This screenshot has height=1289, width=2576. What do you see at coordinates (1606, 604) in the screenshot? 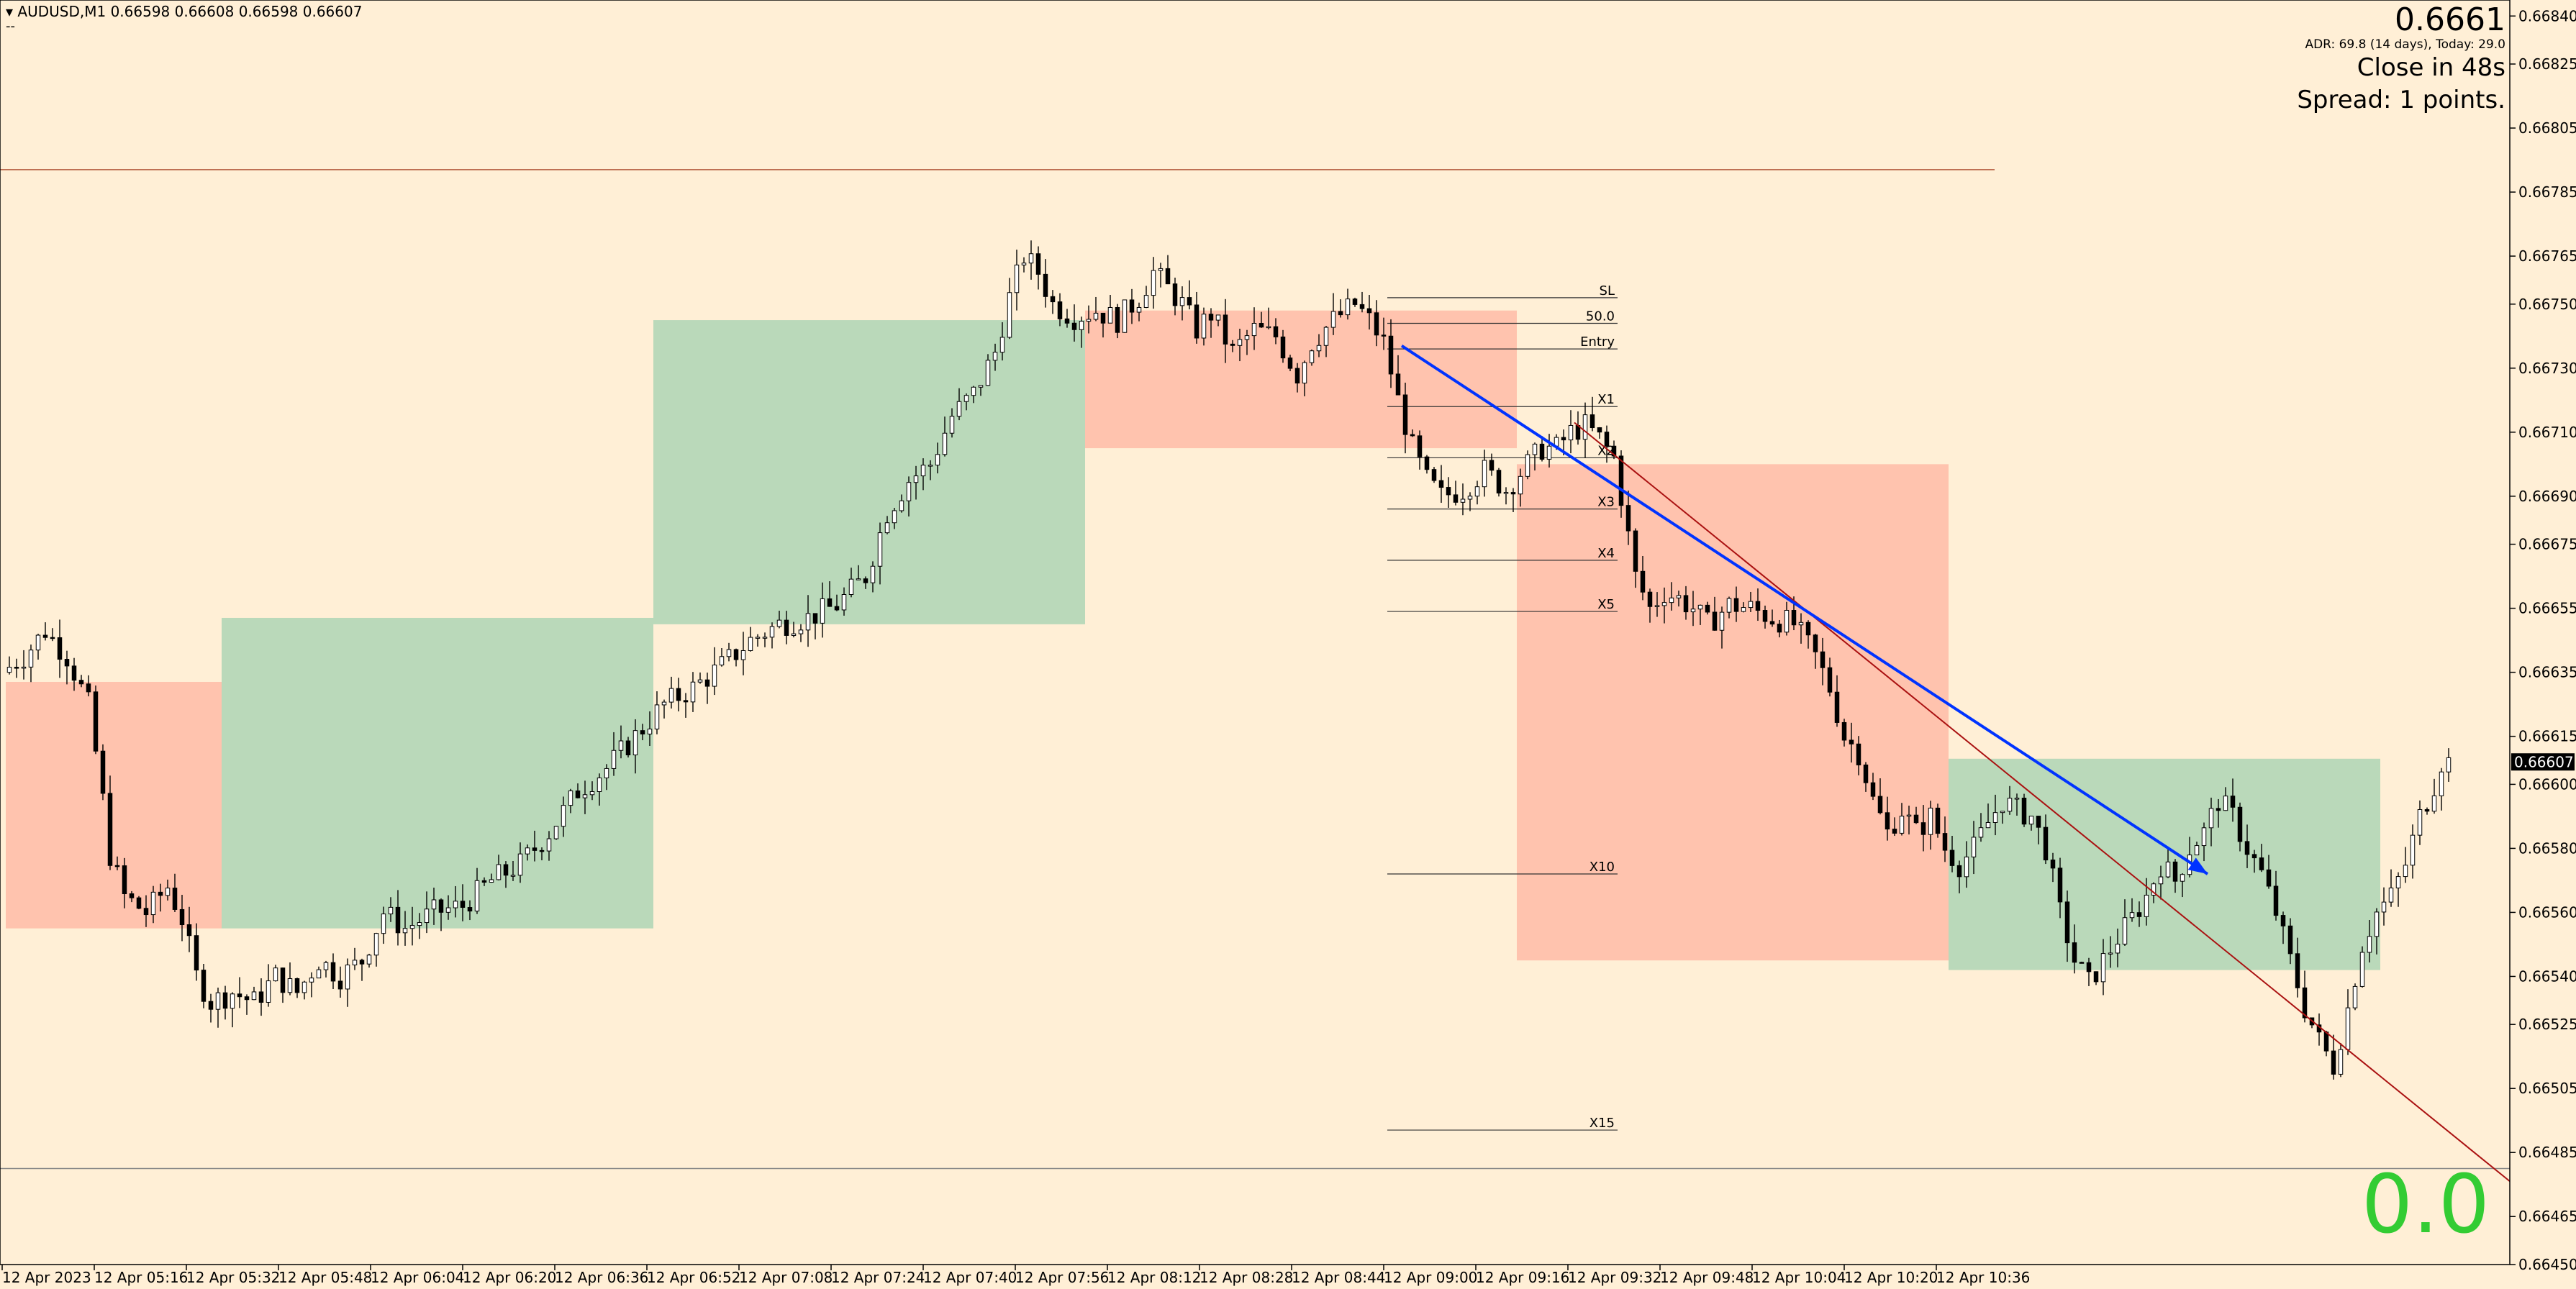
I see `fib-label-7: X5` at bounding box center [1606, 604].